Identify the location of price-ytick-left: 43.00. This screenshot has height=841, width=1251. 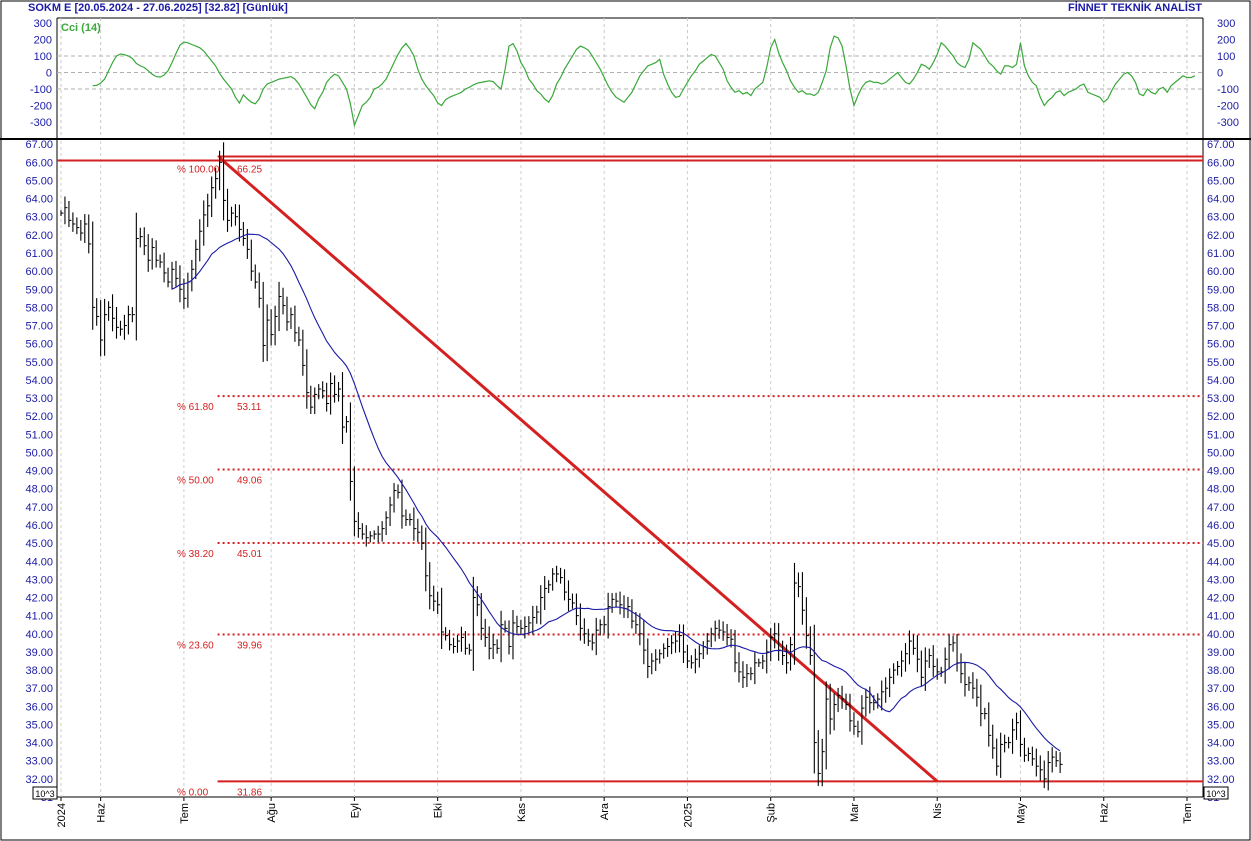
(39, 580).